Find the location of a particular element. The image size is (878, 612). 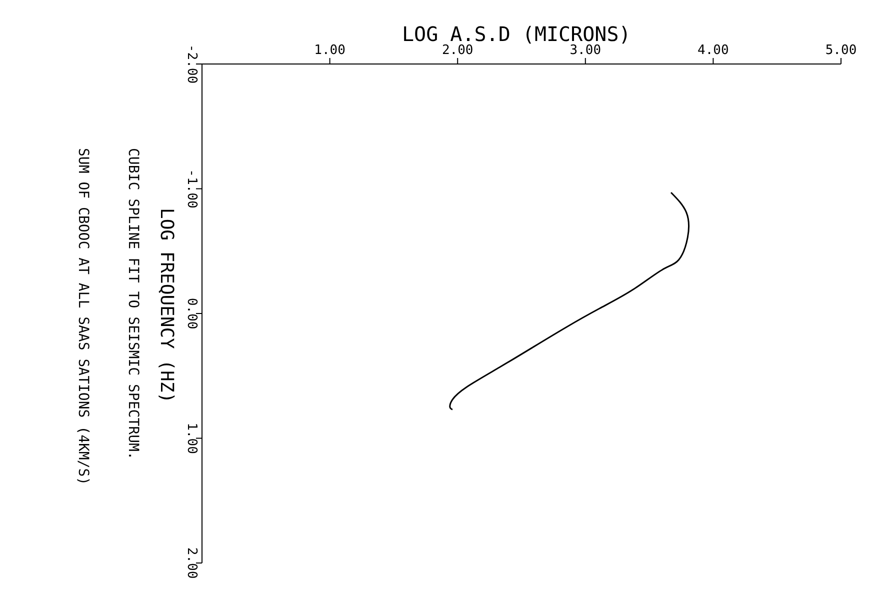

x-tick-label: 3.00 is located at coordinates (586, 50).